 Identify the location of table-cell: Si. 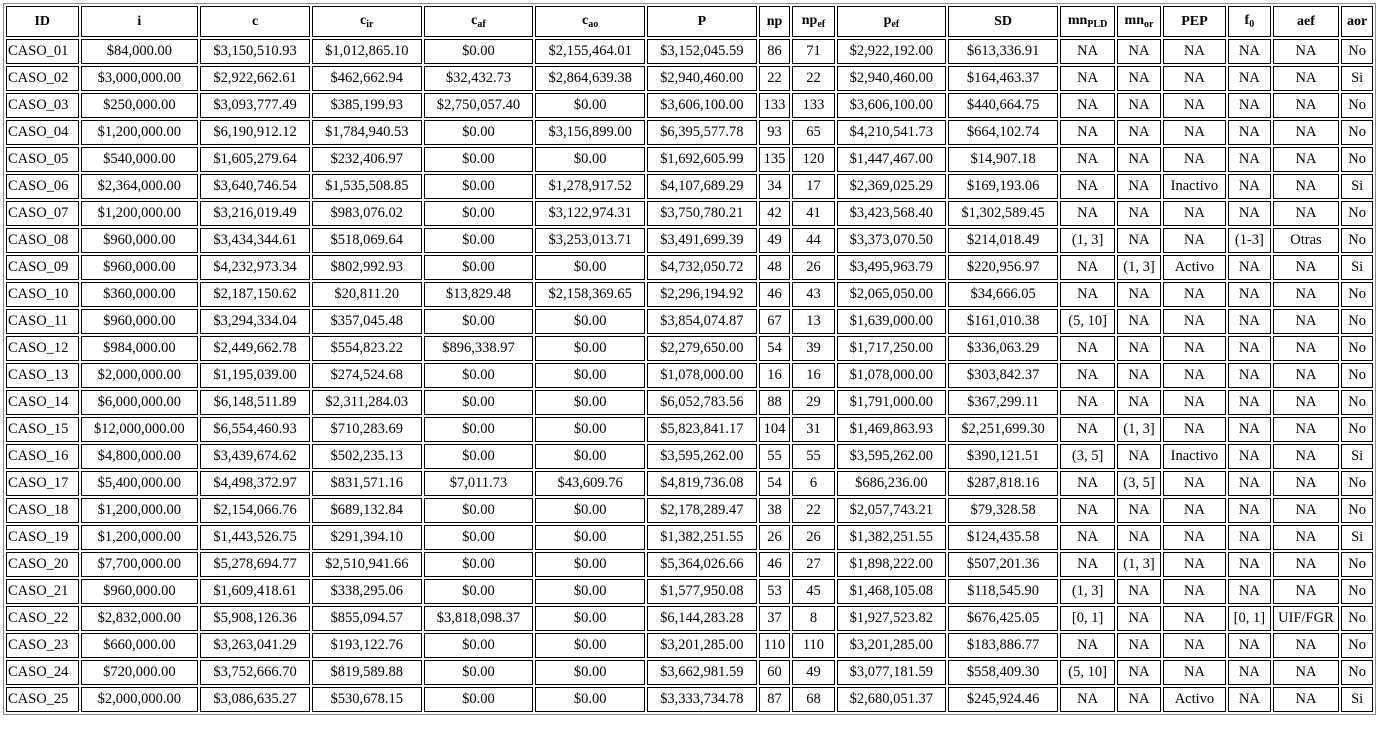
(1357, 699).